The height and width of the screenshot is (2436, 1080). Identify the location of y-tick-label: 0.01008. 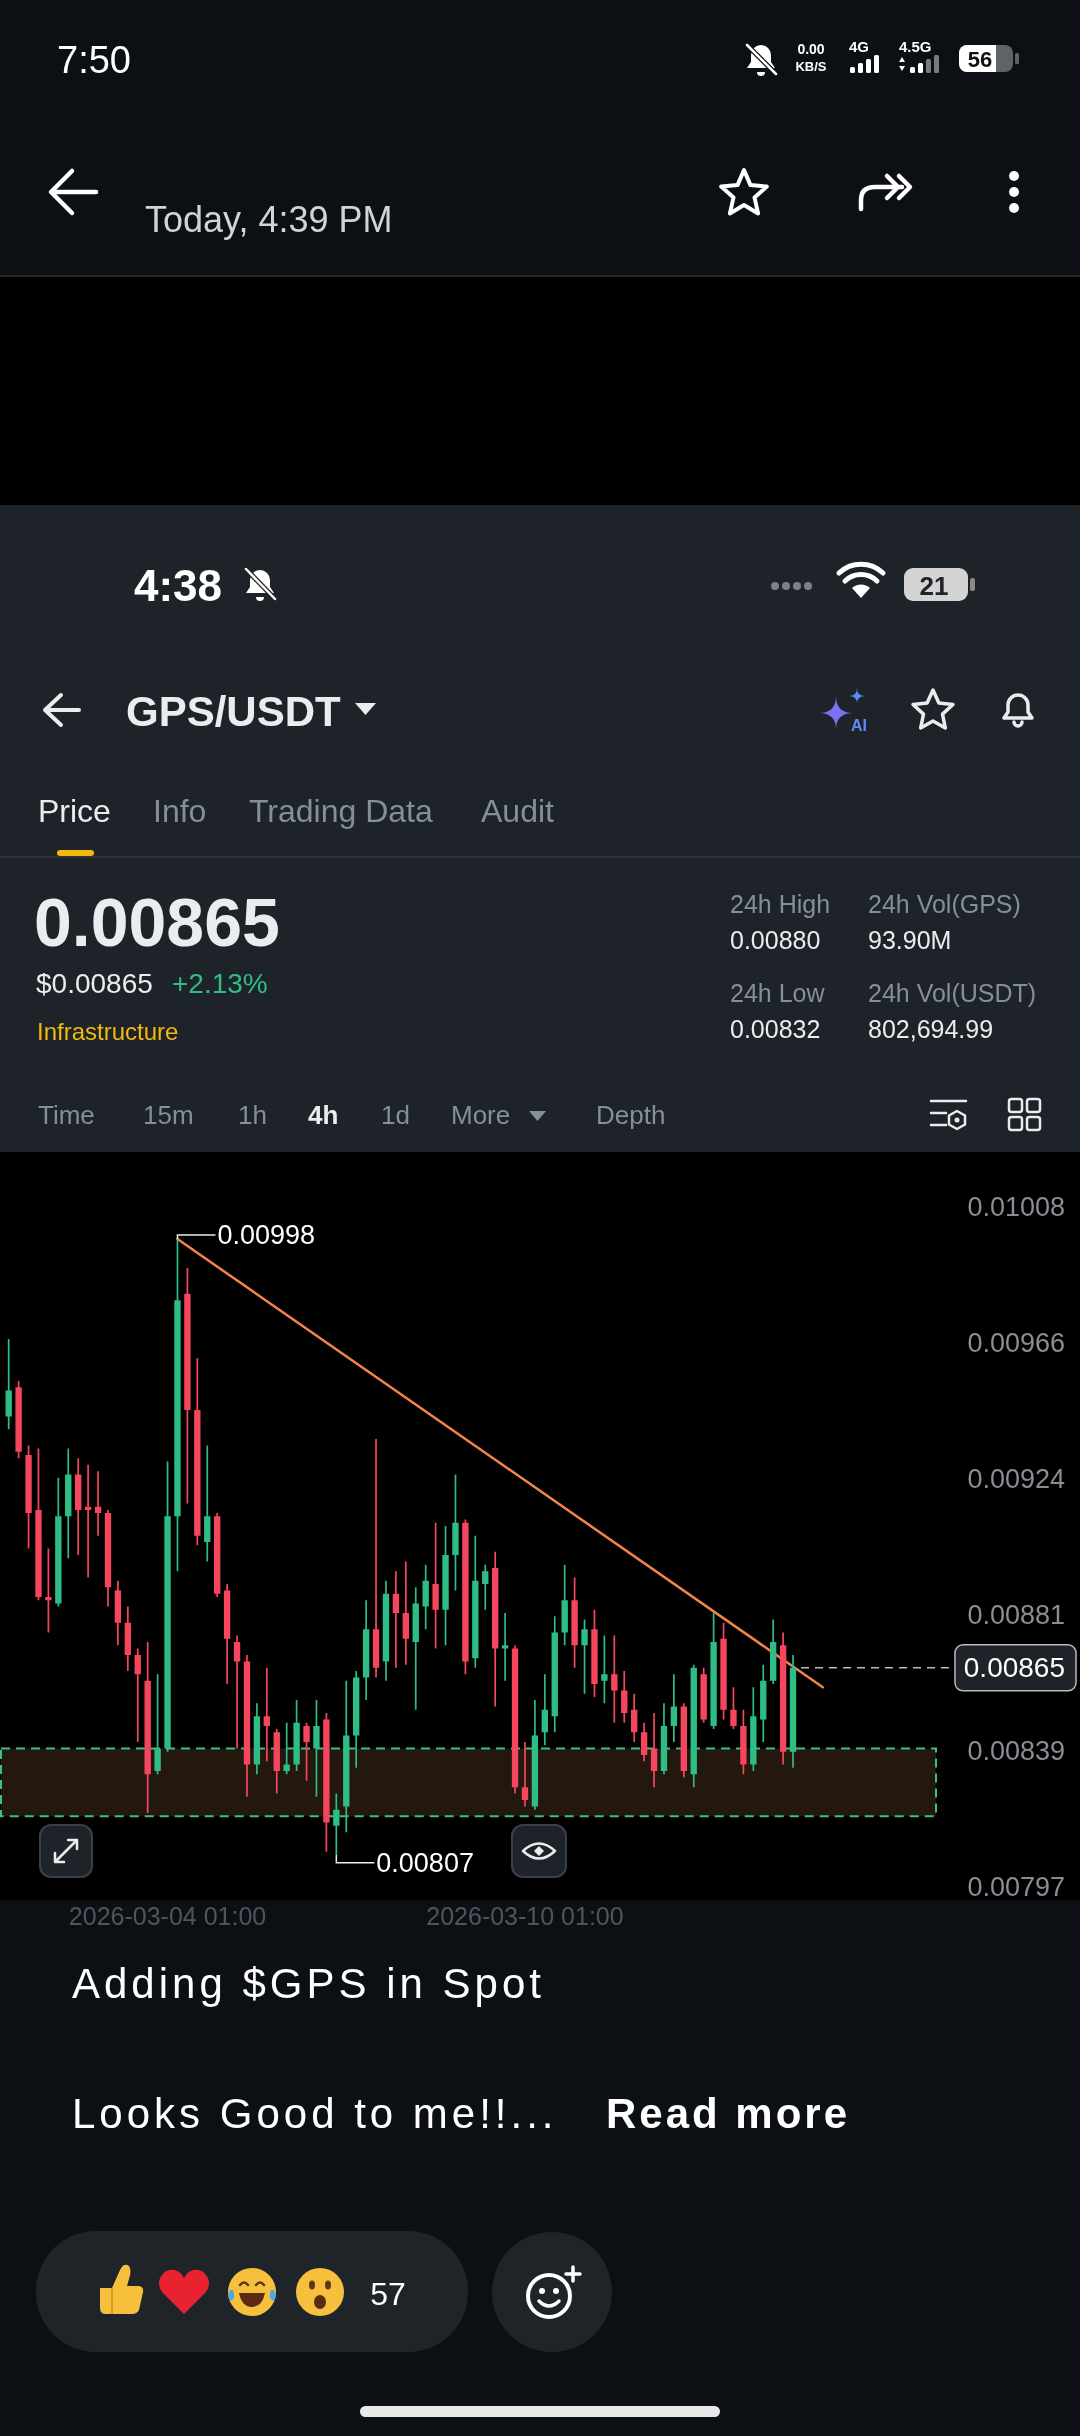
(1016, 1206).